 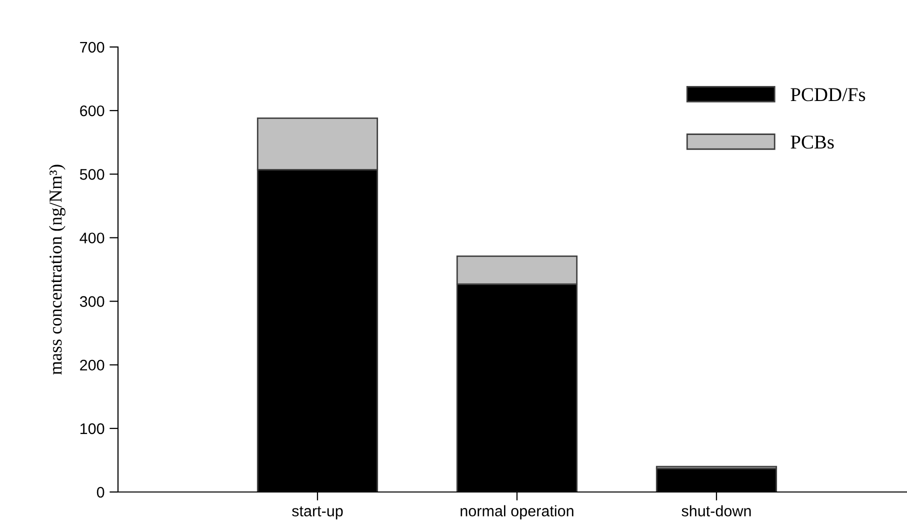 I want to click on y-tick-label: 100, so click(x=92, y=428).